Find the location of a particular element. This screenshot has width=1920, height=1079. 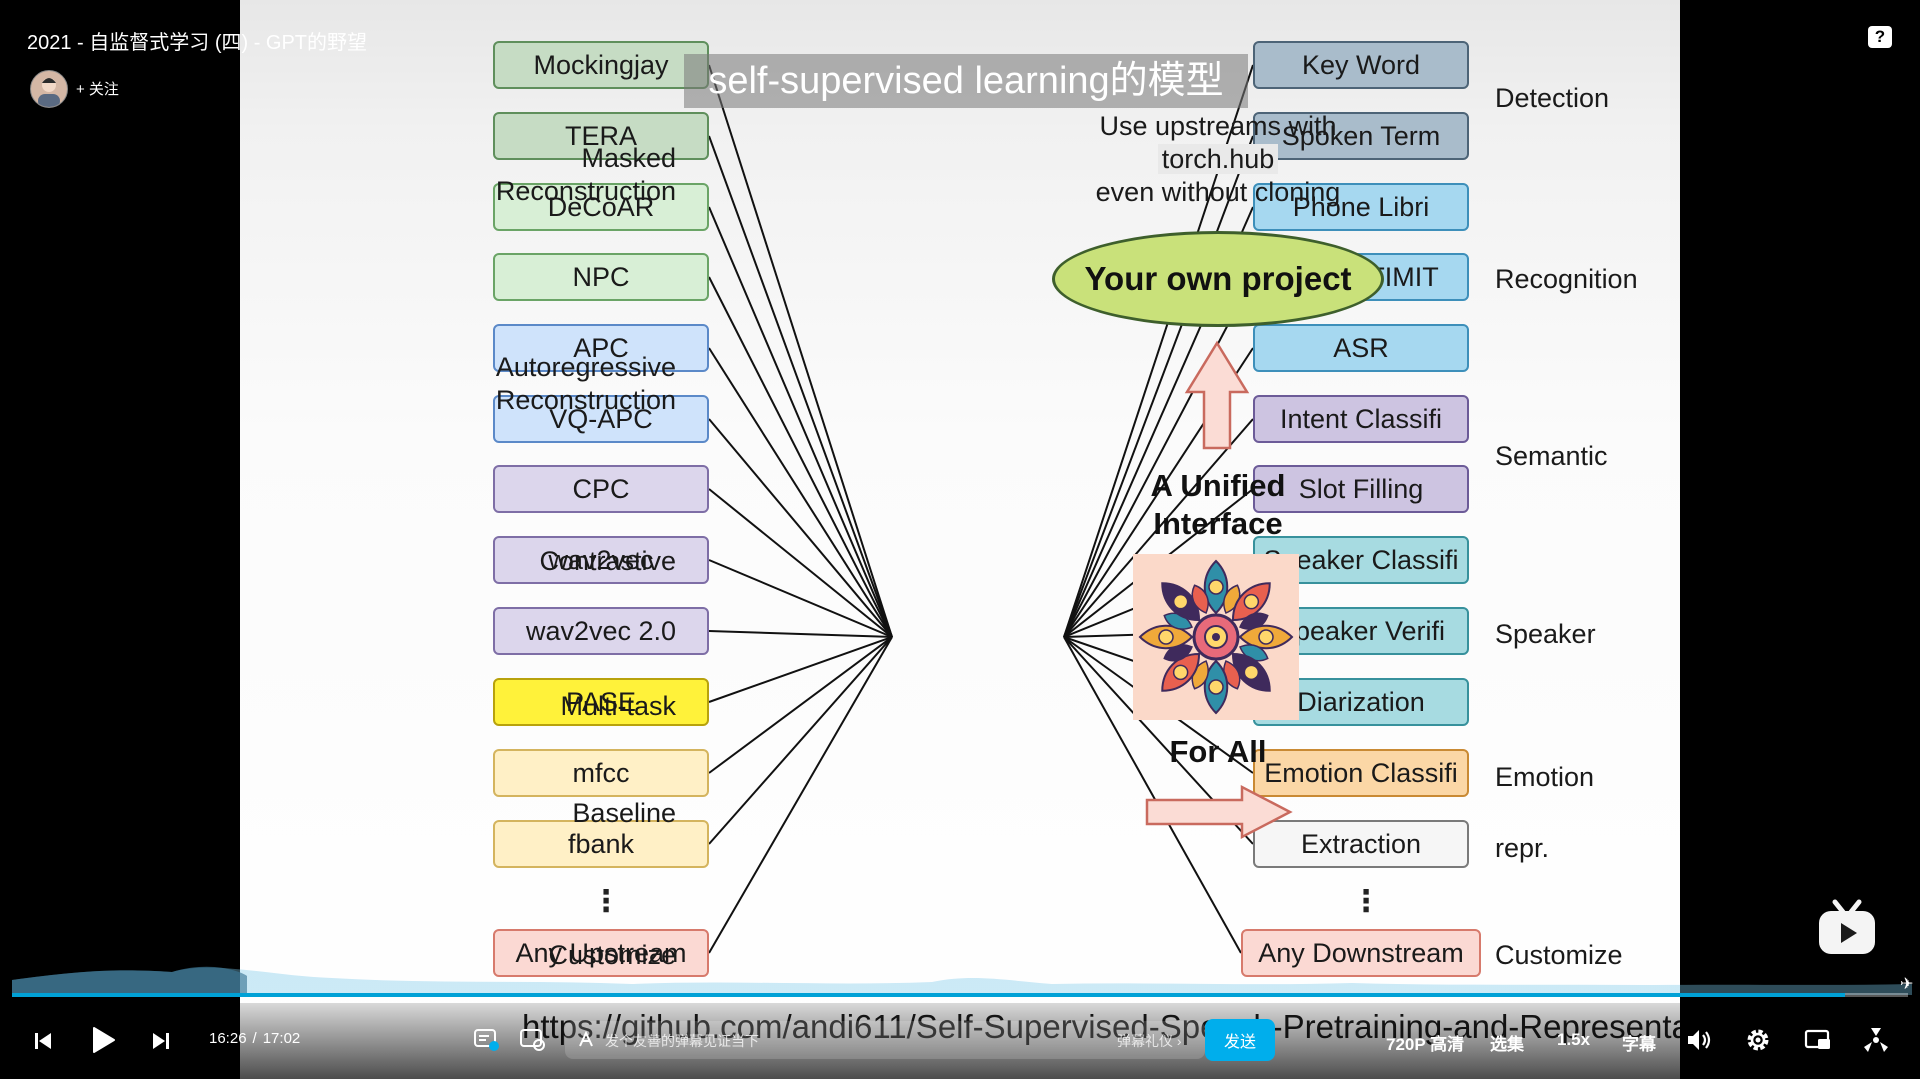

downstream-box-key-word: Key Word is located at coordinates (1361, 65).